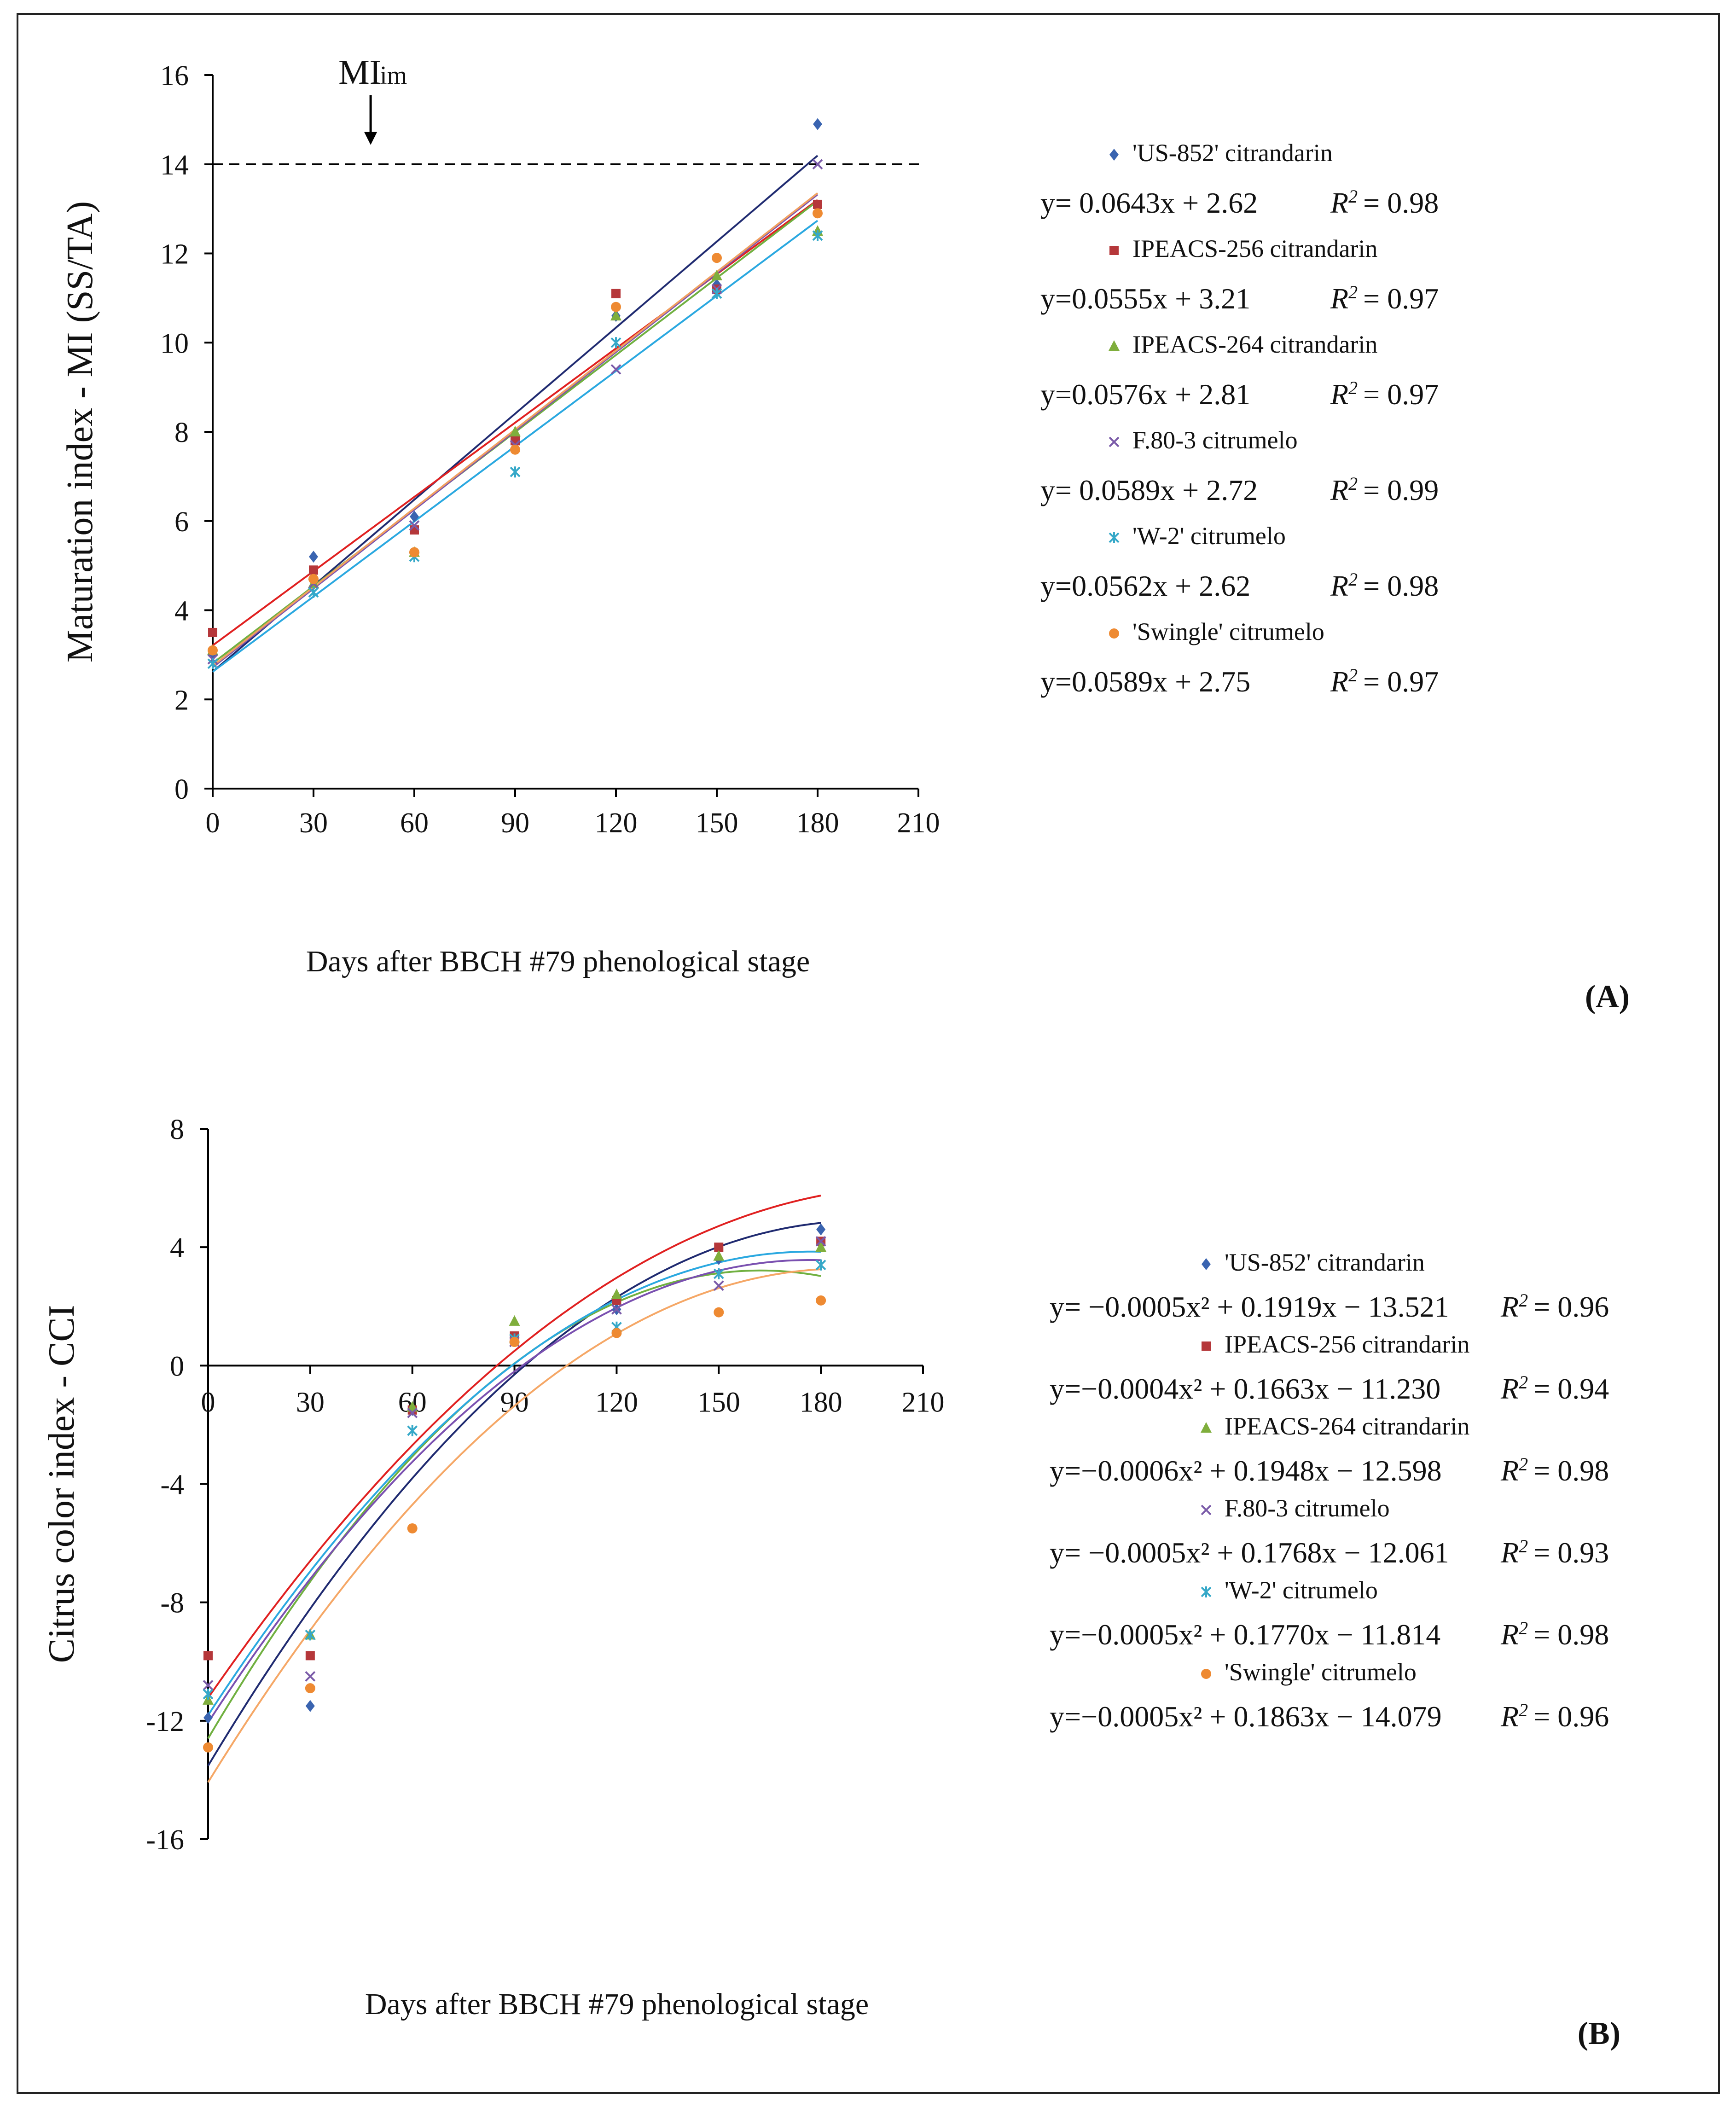 The image size is (1736, 2108). I want to click on legend-equation: y= −0.0005x² + 0.1919x − 13.521, so click(1249, 1306).